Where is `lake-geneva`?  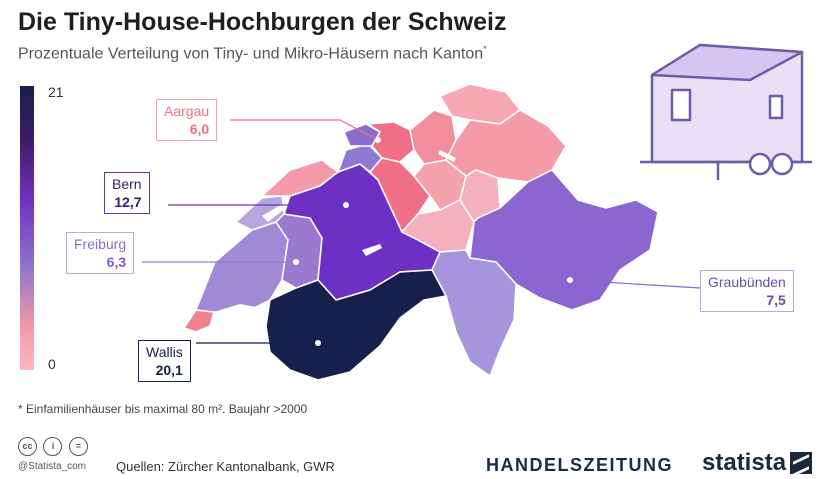 lake-geneva is located at coordinates (238, 312).